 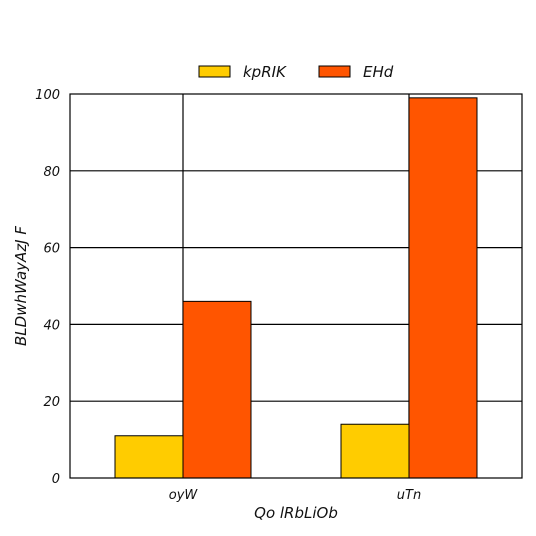 I want to click on y-tick-label: 40, so click(x=51, y=325).